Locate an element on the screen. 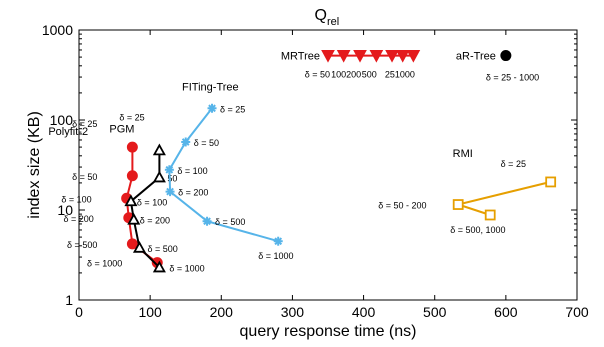 The height and width of the screenshot is (347, 604). series-artree is located at coordinates (506, 56).